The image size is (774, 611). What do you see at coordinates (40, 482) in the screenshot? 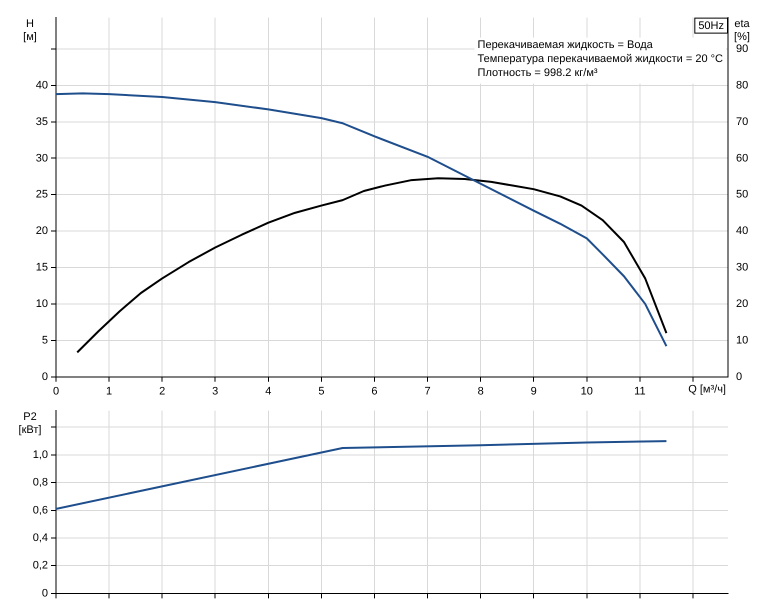
I see `y-tick-label: 0,8` at bounding box center [40, 482].